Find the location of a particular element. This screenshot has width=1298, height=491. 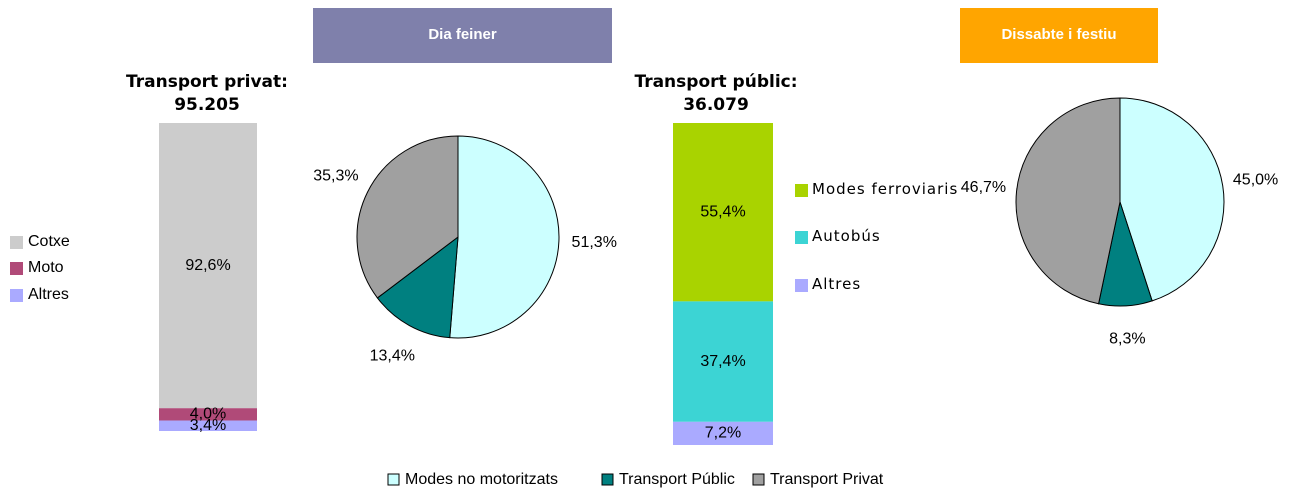

value-label: 55,4% is located at coordinates (722, 211).